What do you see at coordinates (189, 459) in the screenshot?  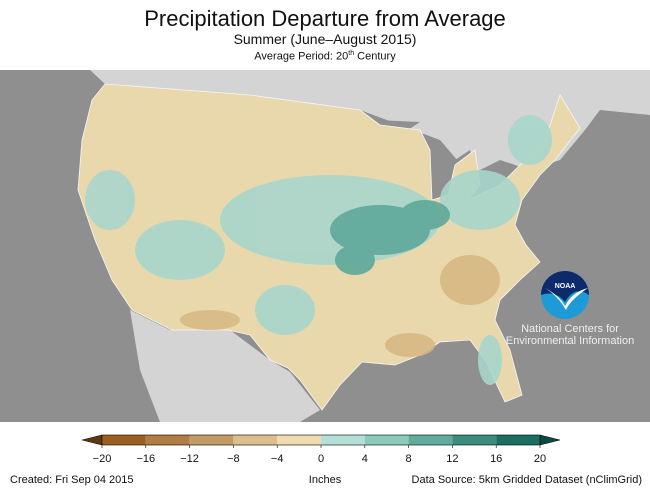 I see `legend-tick-label: −12` at bounding box center [189, 459].